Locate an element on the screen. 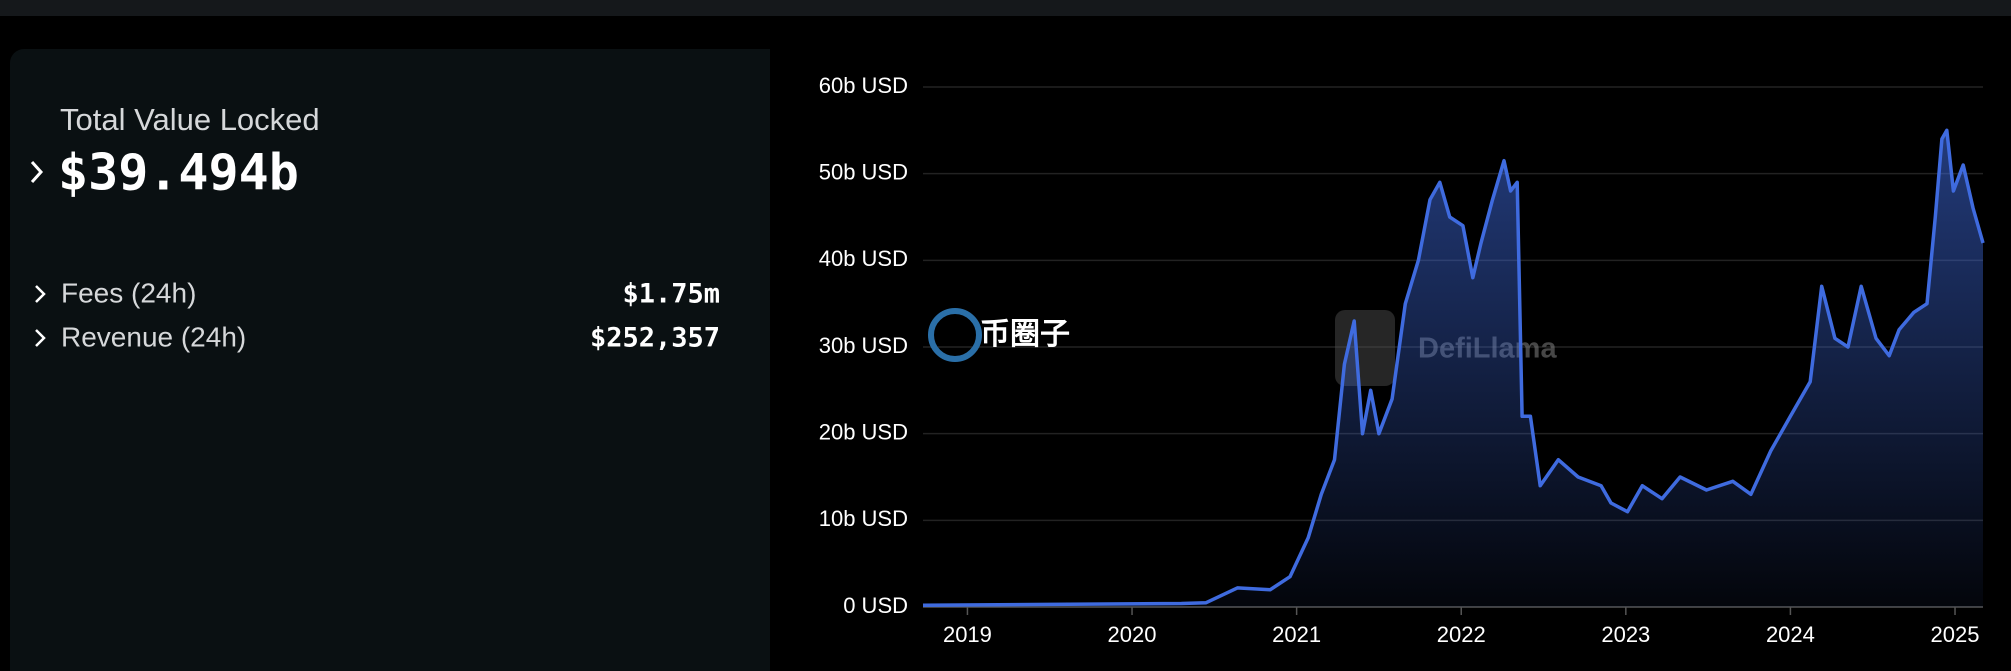  y-tick-label: 50b USD is located at coordinates (863, 171).